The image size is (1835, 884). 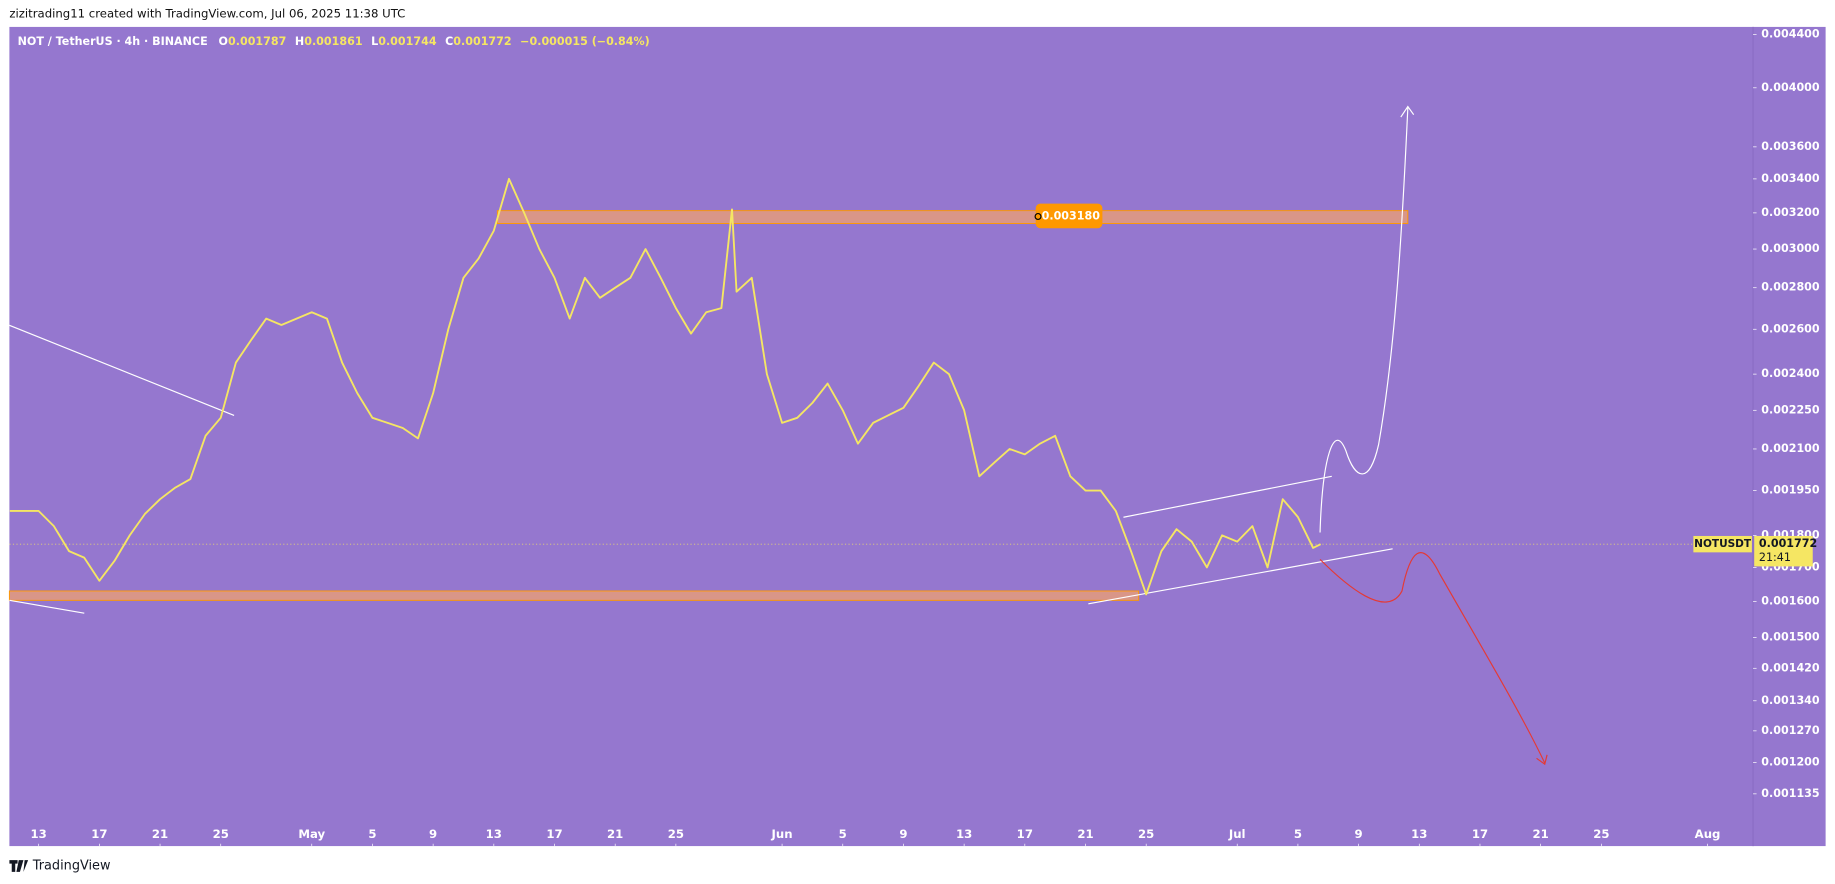 I want to click on x-tick-label: Jun, so click(x=782, y=834).